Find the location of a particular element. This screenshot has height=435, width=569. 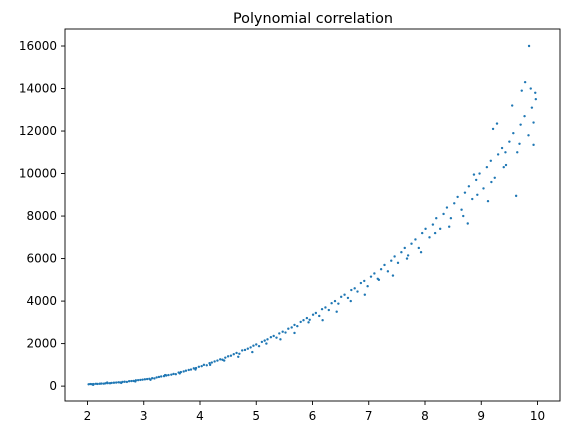

y-tick-label: 10000 is located at coordinates (38, 174).